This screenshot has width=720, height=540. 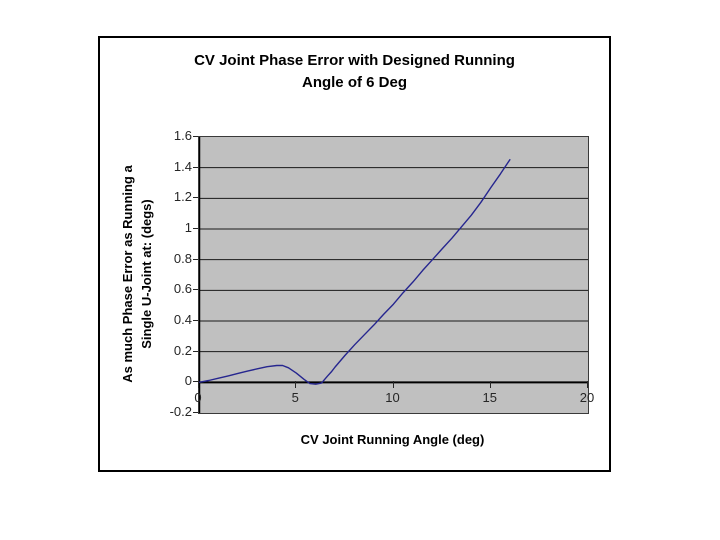 I want to click on x-tick-label: 10, so click(x=392, y=398).